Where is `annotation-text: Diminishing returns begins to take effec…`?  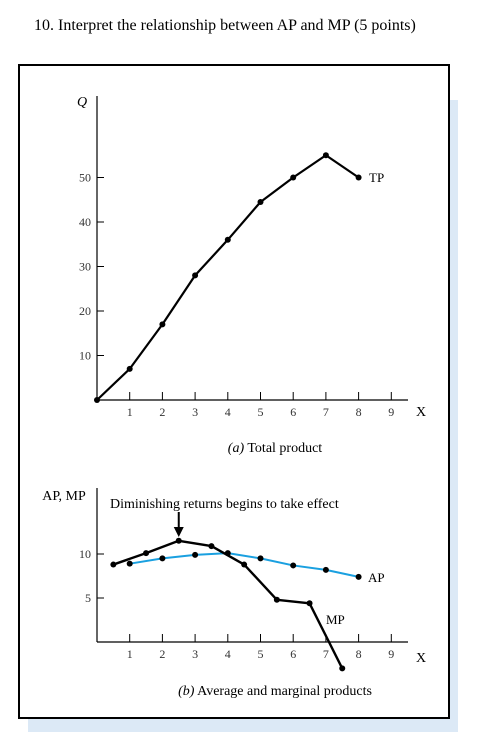
annotation-text: Diminishing returns begins to take effec… is located at coordinates (224, 504).